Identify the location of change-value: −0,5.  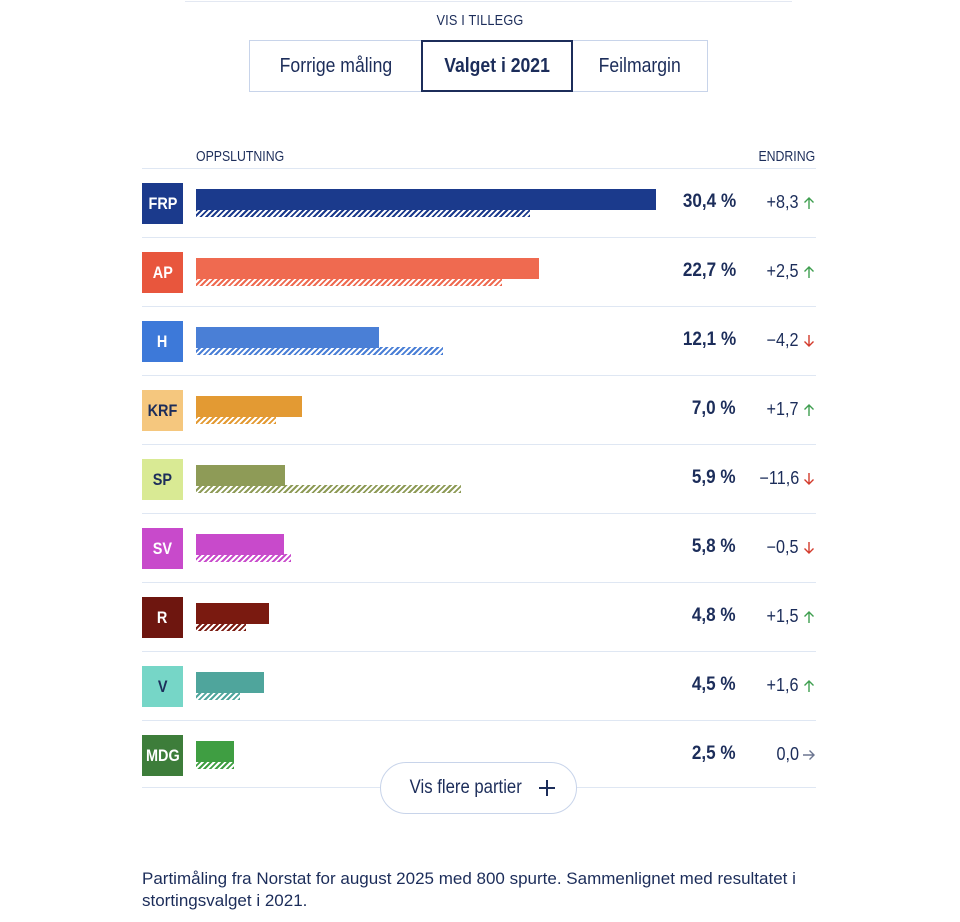
(789, 547).